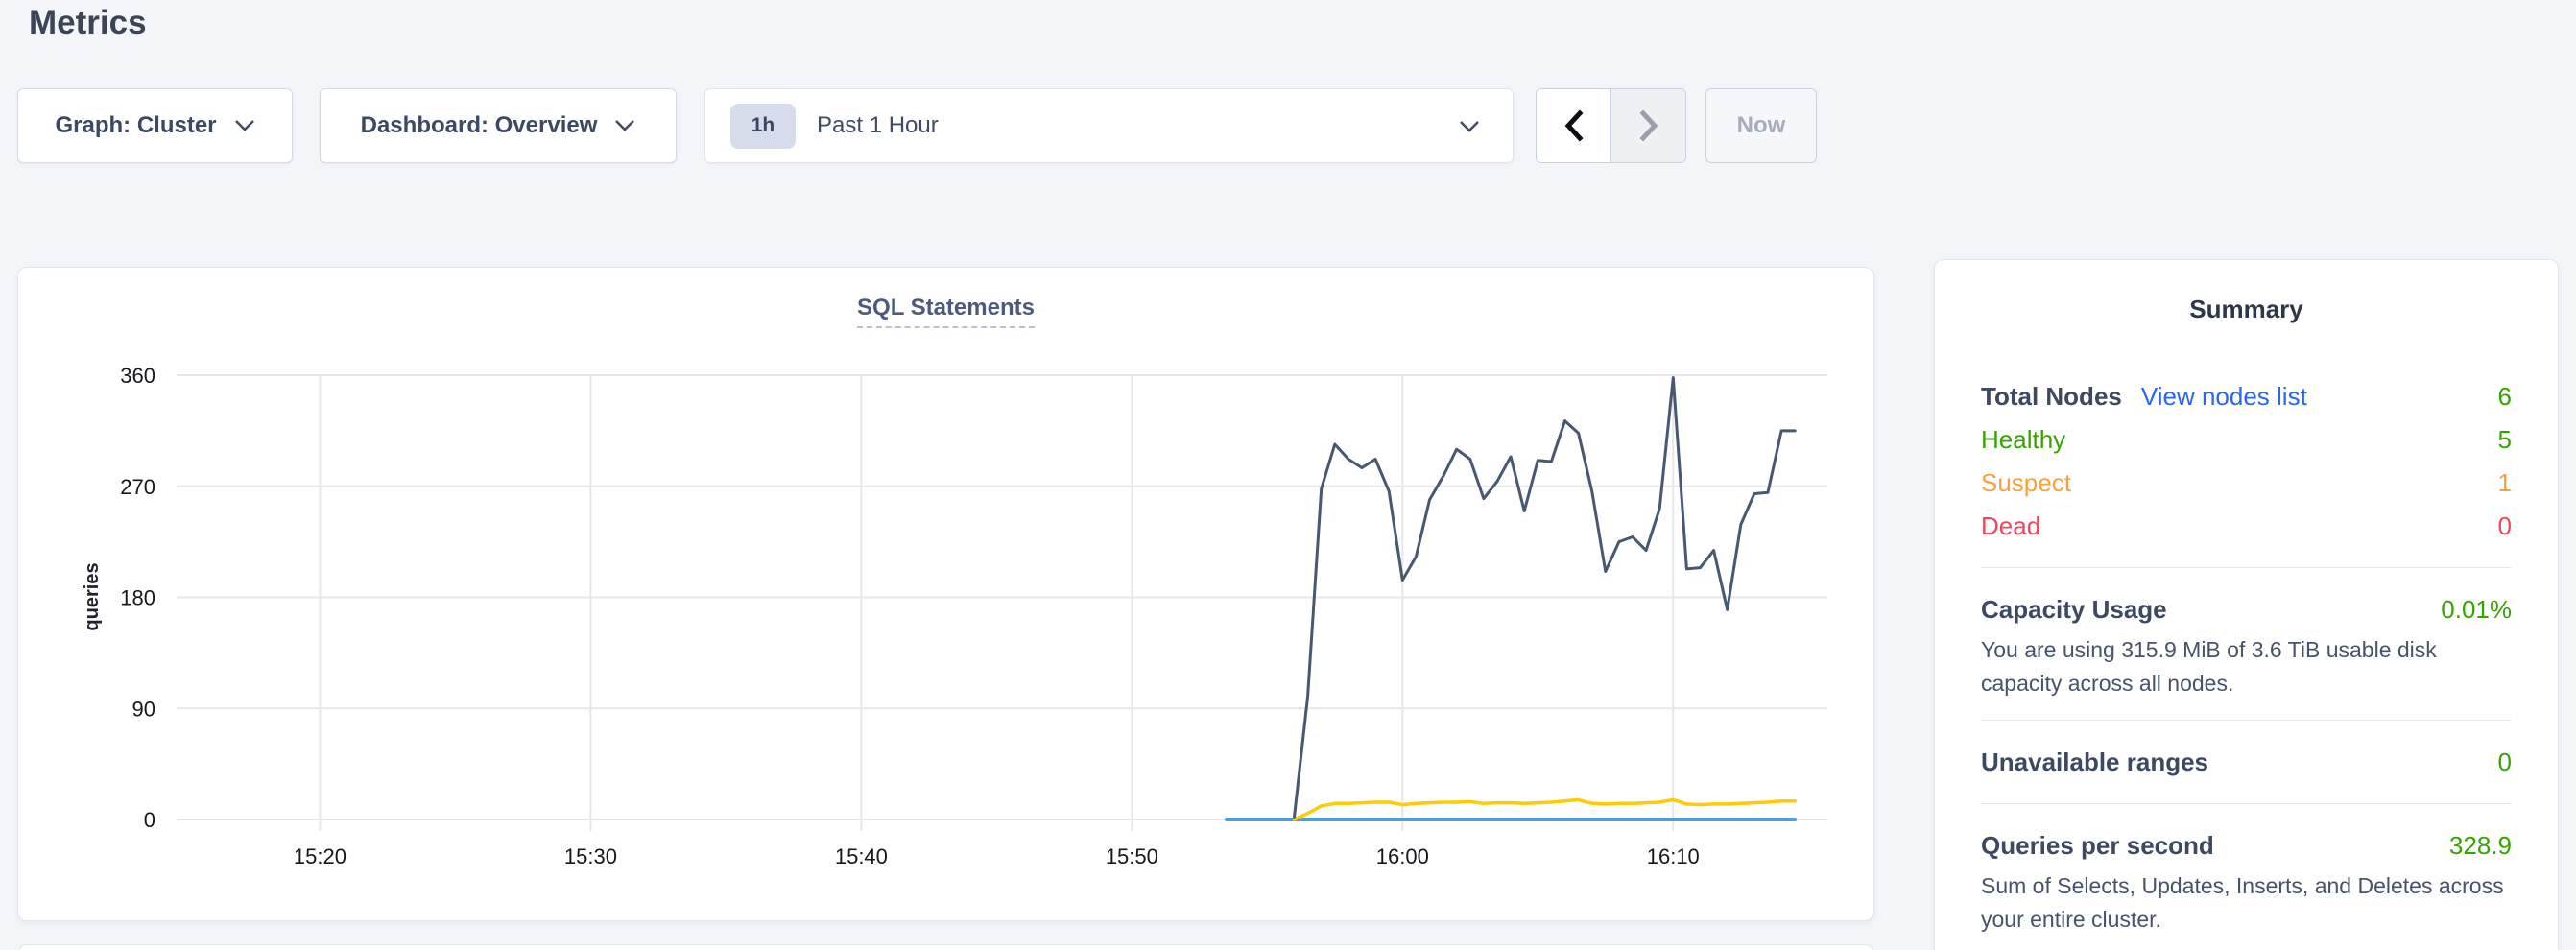 The image size is (2576, 950). What do you see at coordinates (1402, 856) in the screenshot?
I see `x-tick-label: 16:00` at bounding box center [1402, 856].